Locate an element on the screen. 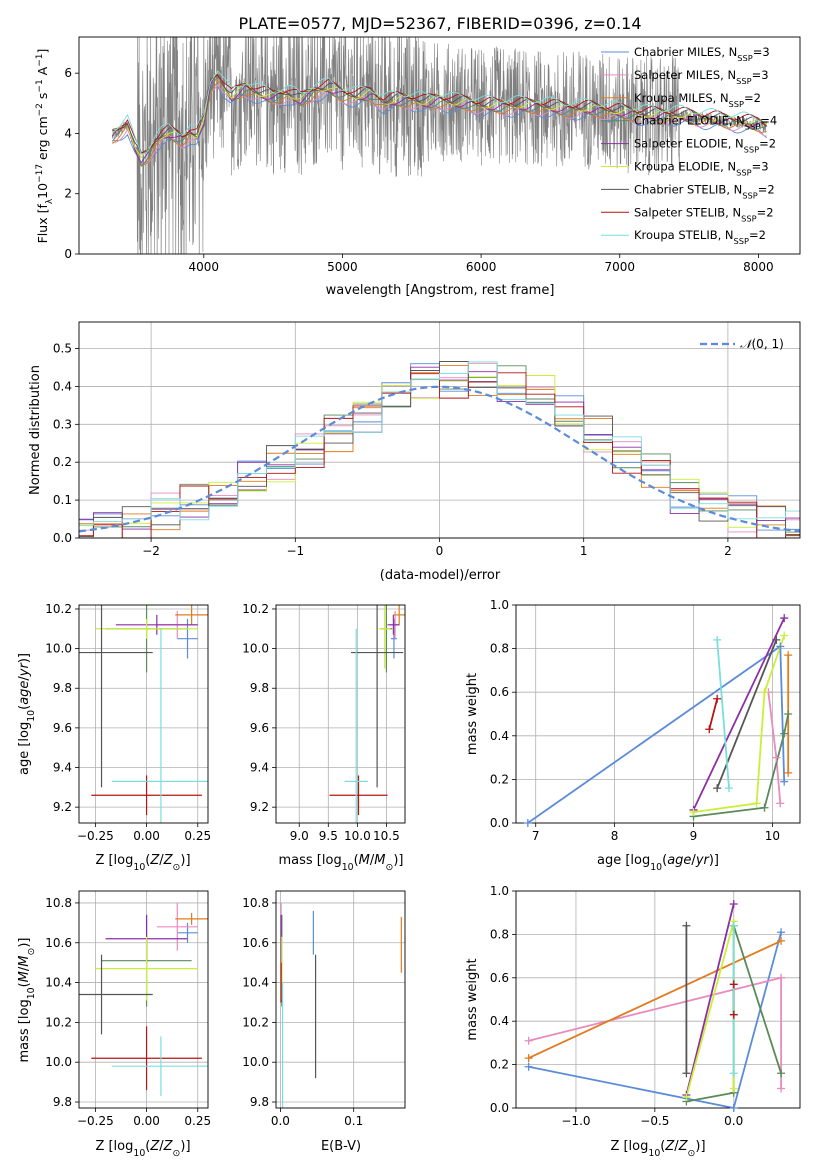  x-tick-label: 8000 is located at coordinates (758, 267).